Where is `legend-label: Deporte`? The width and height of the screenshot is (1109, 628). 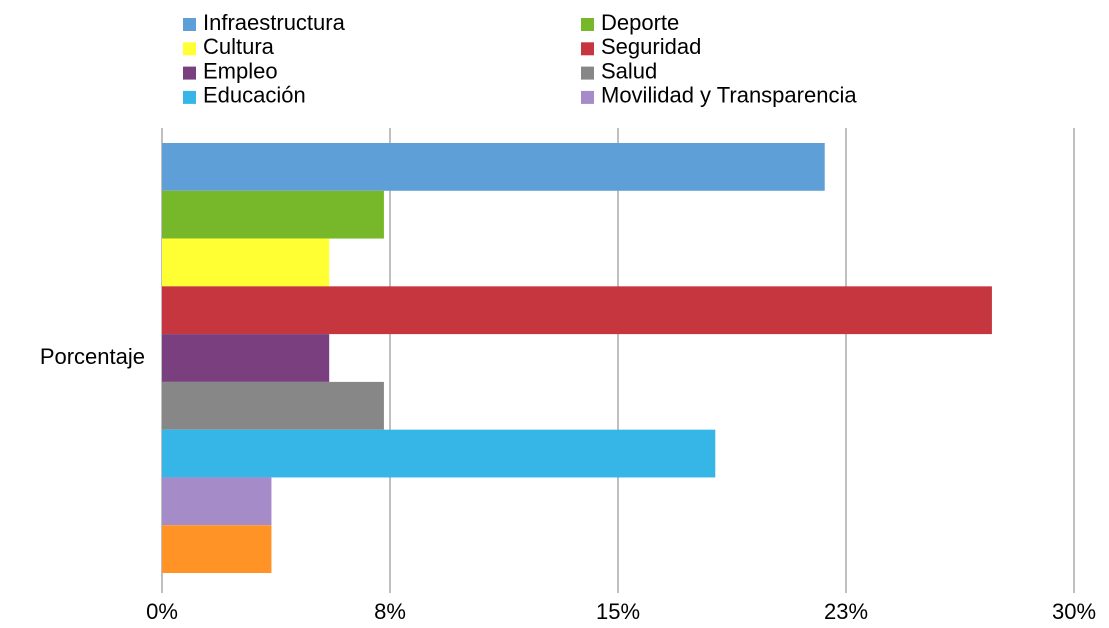 legend-label: Deporte is located at coordinates (640, 22).